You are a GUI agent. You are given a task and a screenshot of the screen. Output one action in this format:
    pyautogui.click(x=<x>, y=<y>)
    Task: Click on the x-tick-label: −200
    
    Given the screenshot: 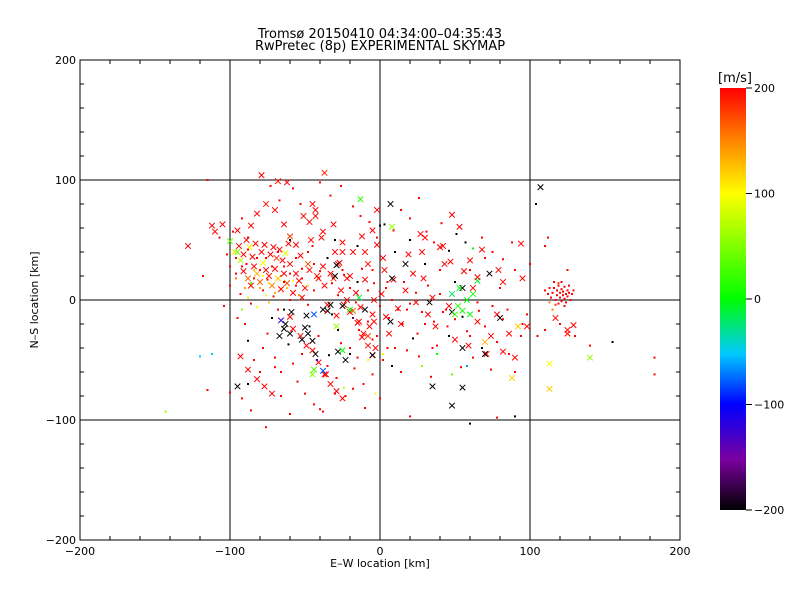 What is the action you would take?
    pyautogui.click(x=80, y=551)
    